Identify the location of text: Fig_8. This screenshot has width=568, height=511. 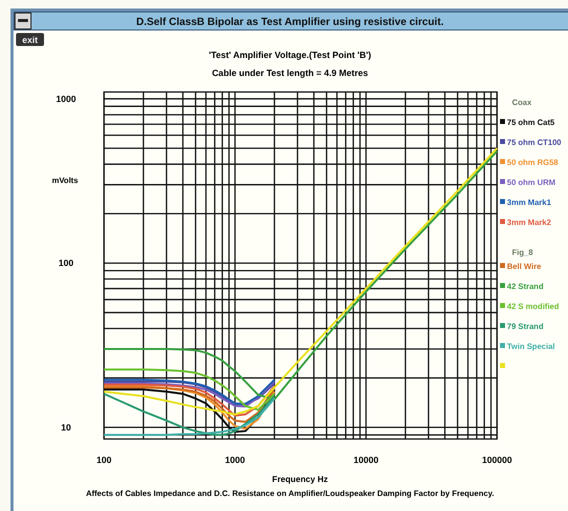
(523, 252).